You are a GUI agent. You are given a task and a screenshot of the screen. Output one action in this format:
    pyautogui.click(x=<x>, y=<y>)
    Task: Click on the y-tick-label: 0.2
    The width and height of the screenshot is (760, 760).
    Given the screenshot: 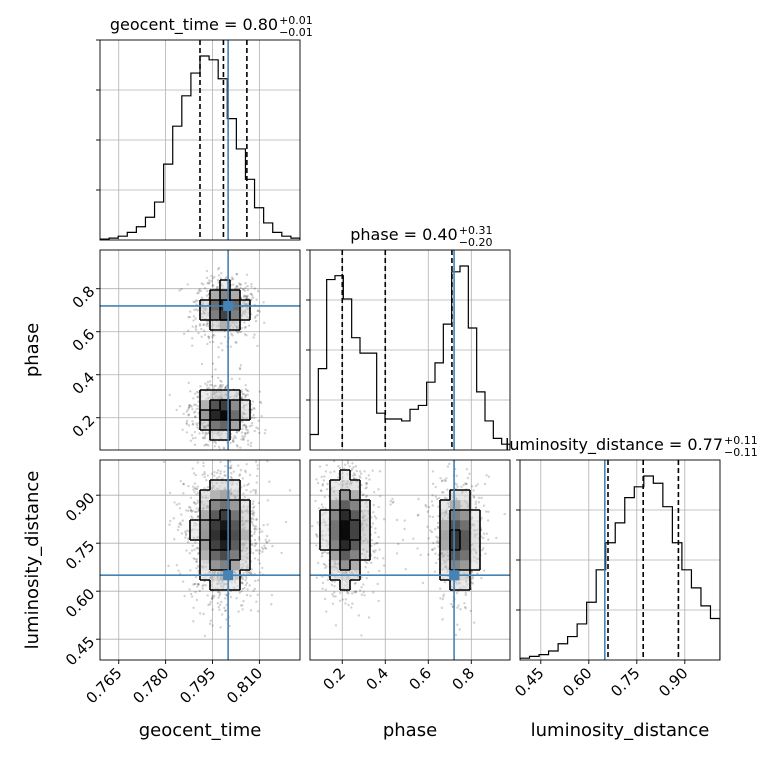 What is the action you would take?
    pyautogui.click(x=84, y=426)
    